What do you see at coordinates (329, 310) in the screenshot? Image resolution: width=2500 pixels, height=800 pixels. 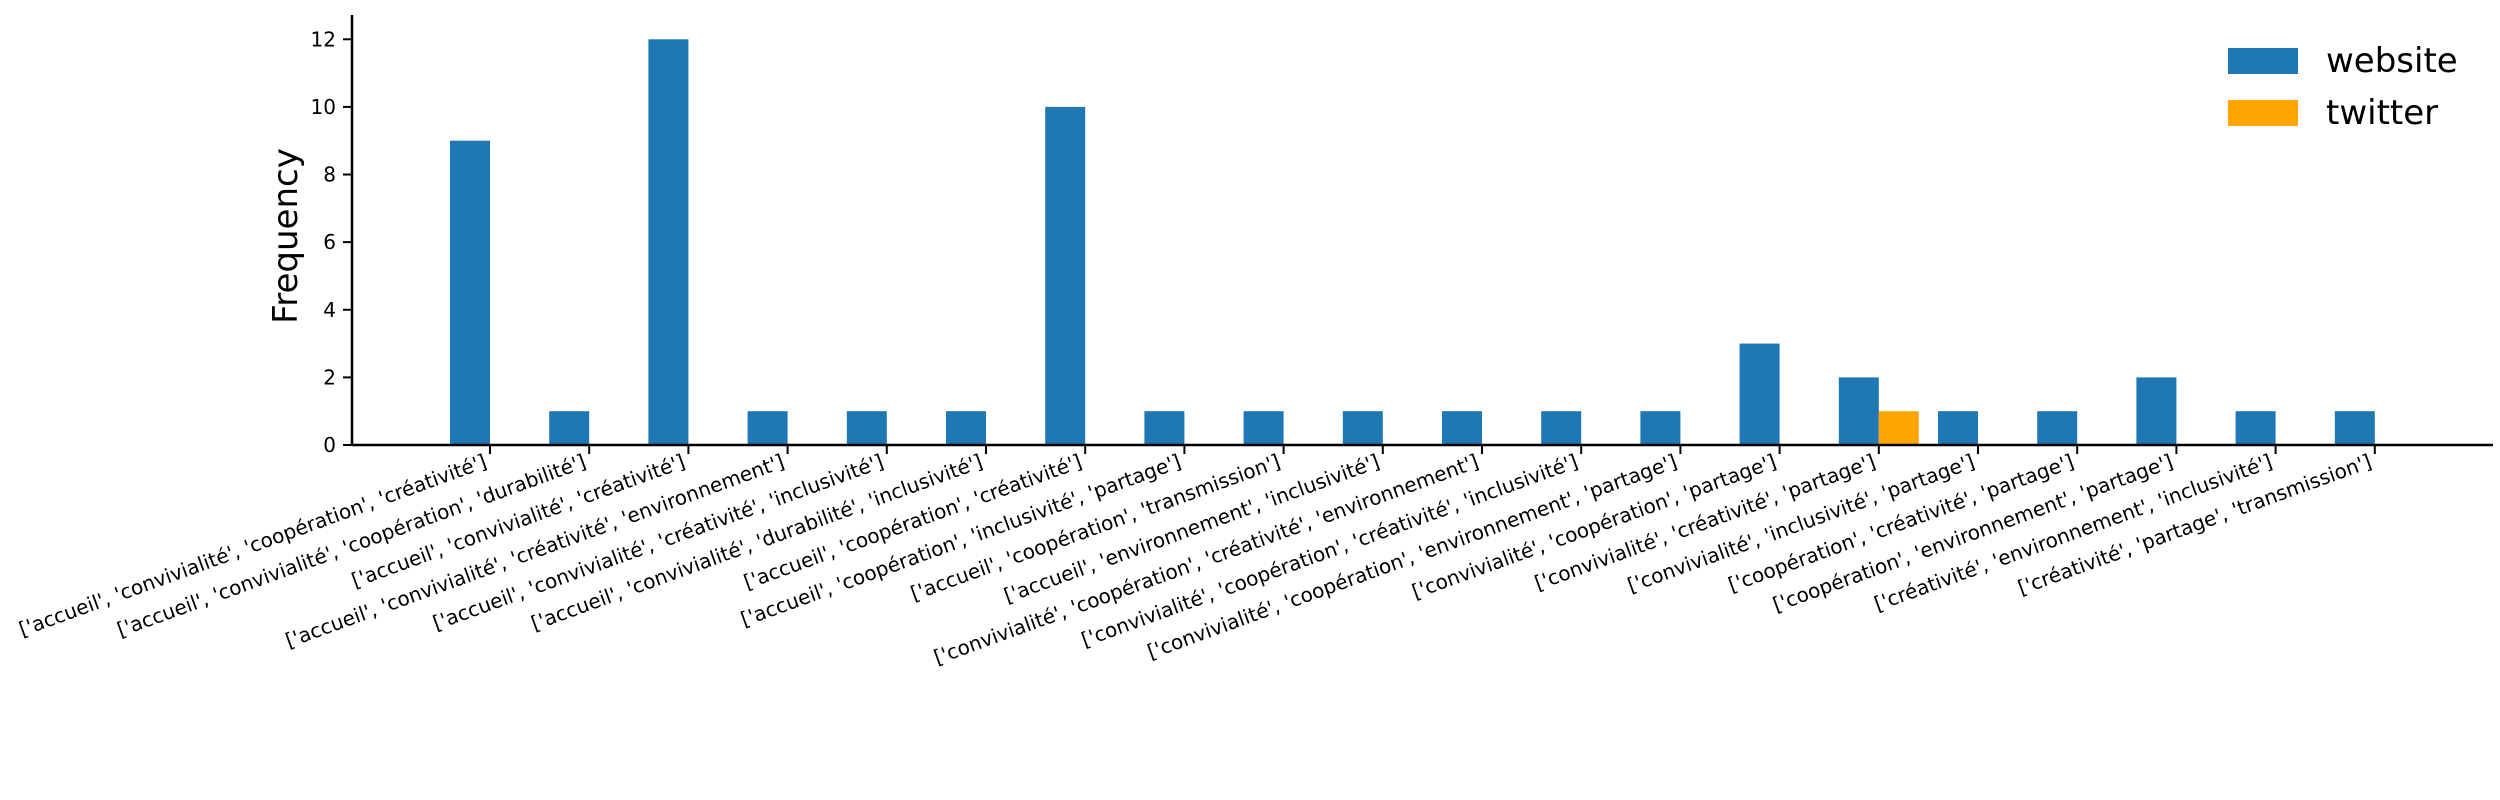 I see `y-tick-label-4: 4` at bounding box center [329, 310].